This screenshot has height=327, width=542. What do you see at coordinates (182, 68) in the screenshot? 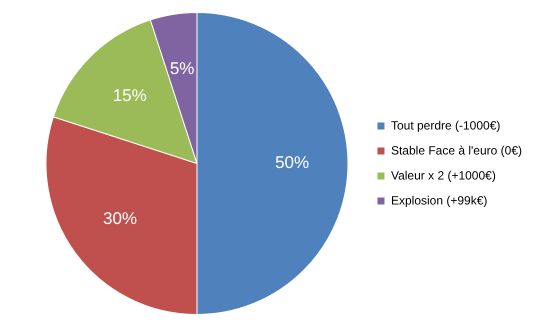
I see `data-label: 5%` at bounding box center [182, 68].